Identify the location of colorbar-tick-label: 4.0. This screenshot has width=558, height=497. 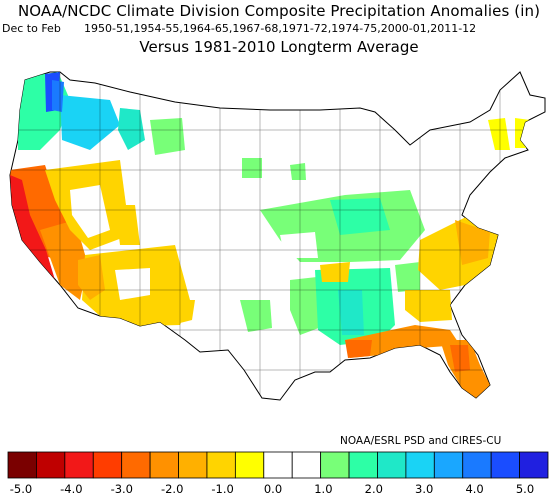
(474, 489).